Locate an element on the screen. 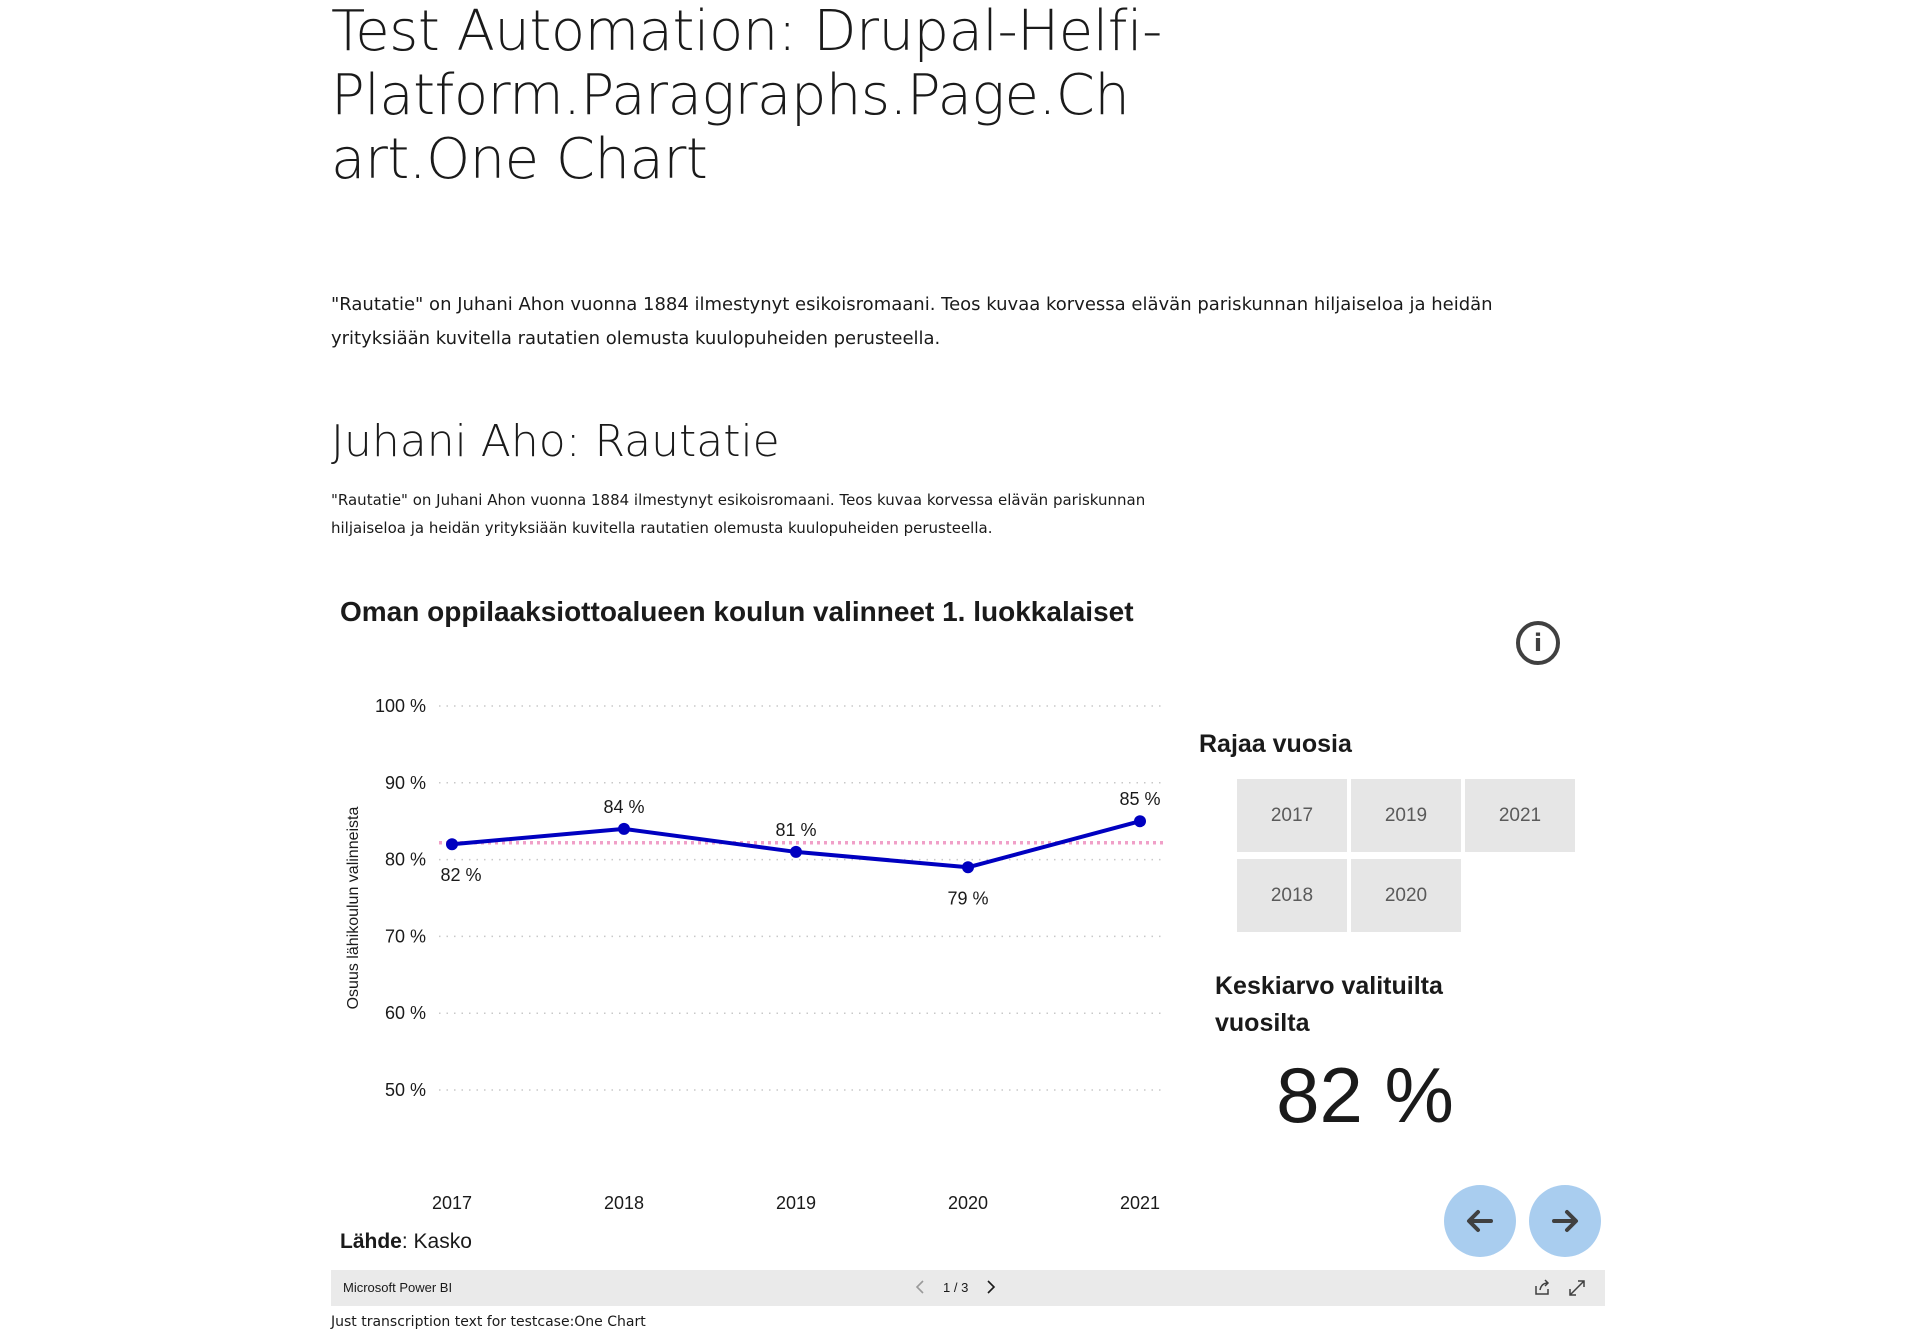 Image resolution: width=1920 pixels, height=1337 pixels. kpi-value: 82 % is located at coordinates (1365, 1095).